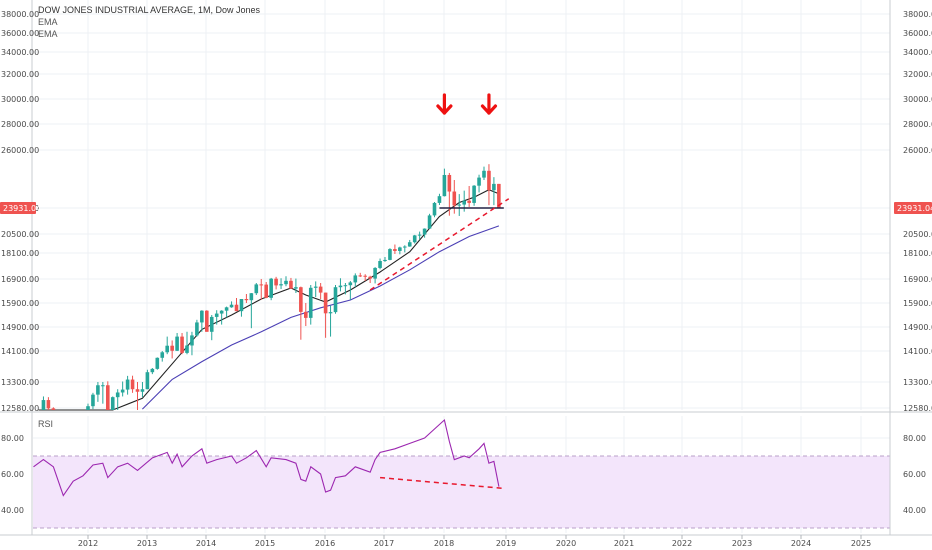  Describe the element at coordinates (45, 424) in the screenshot. I see `rsi-label: RSI` at that location.